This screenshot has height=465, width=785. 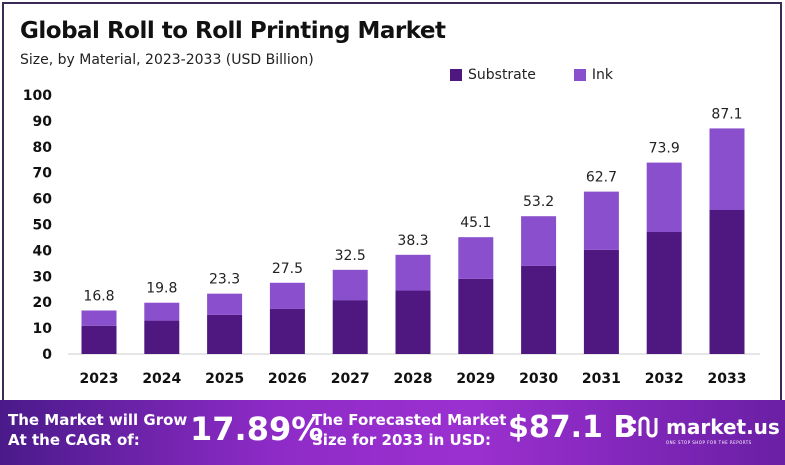 I want to click on bar-ink-2033, so click(x=727, y=169).